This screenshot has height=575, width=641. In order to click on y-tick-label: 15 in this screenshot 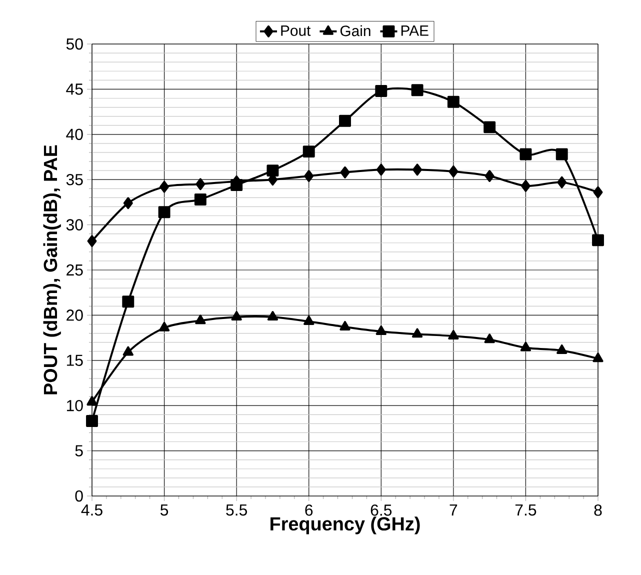, I will do `click(74, 360)`.